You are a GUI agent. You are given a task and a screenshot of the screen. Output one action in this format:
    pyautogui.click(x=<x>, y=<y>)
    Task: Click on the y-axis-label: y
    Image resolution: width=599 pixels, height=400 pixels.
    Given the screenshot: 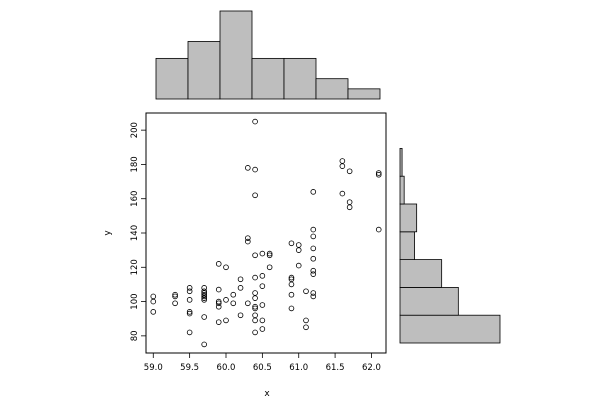 What is the action you would take?
    pyautogui.click(x=108, y=233)
    